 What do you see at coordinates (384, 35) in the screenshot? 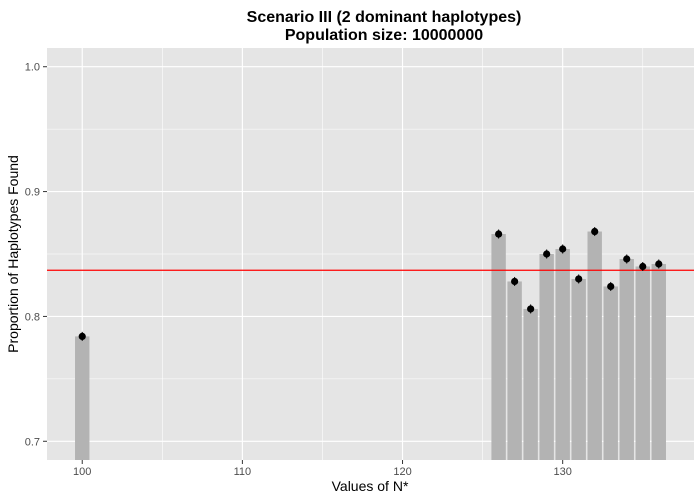
I see `chart-subtitle: Population size: 10000000` at bounding box center [384, 35].